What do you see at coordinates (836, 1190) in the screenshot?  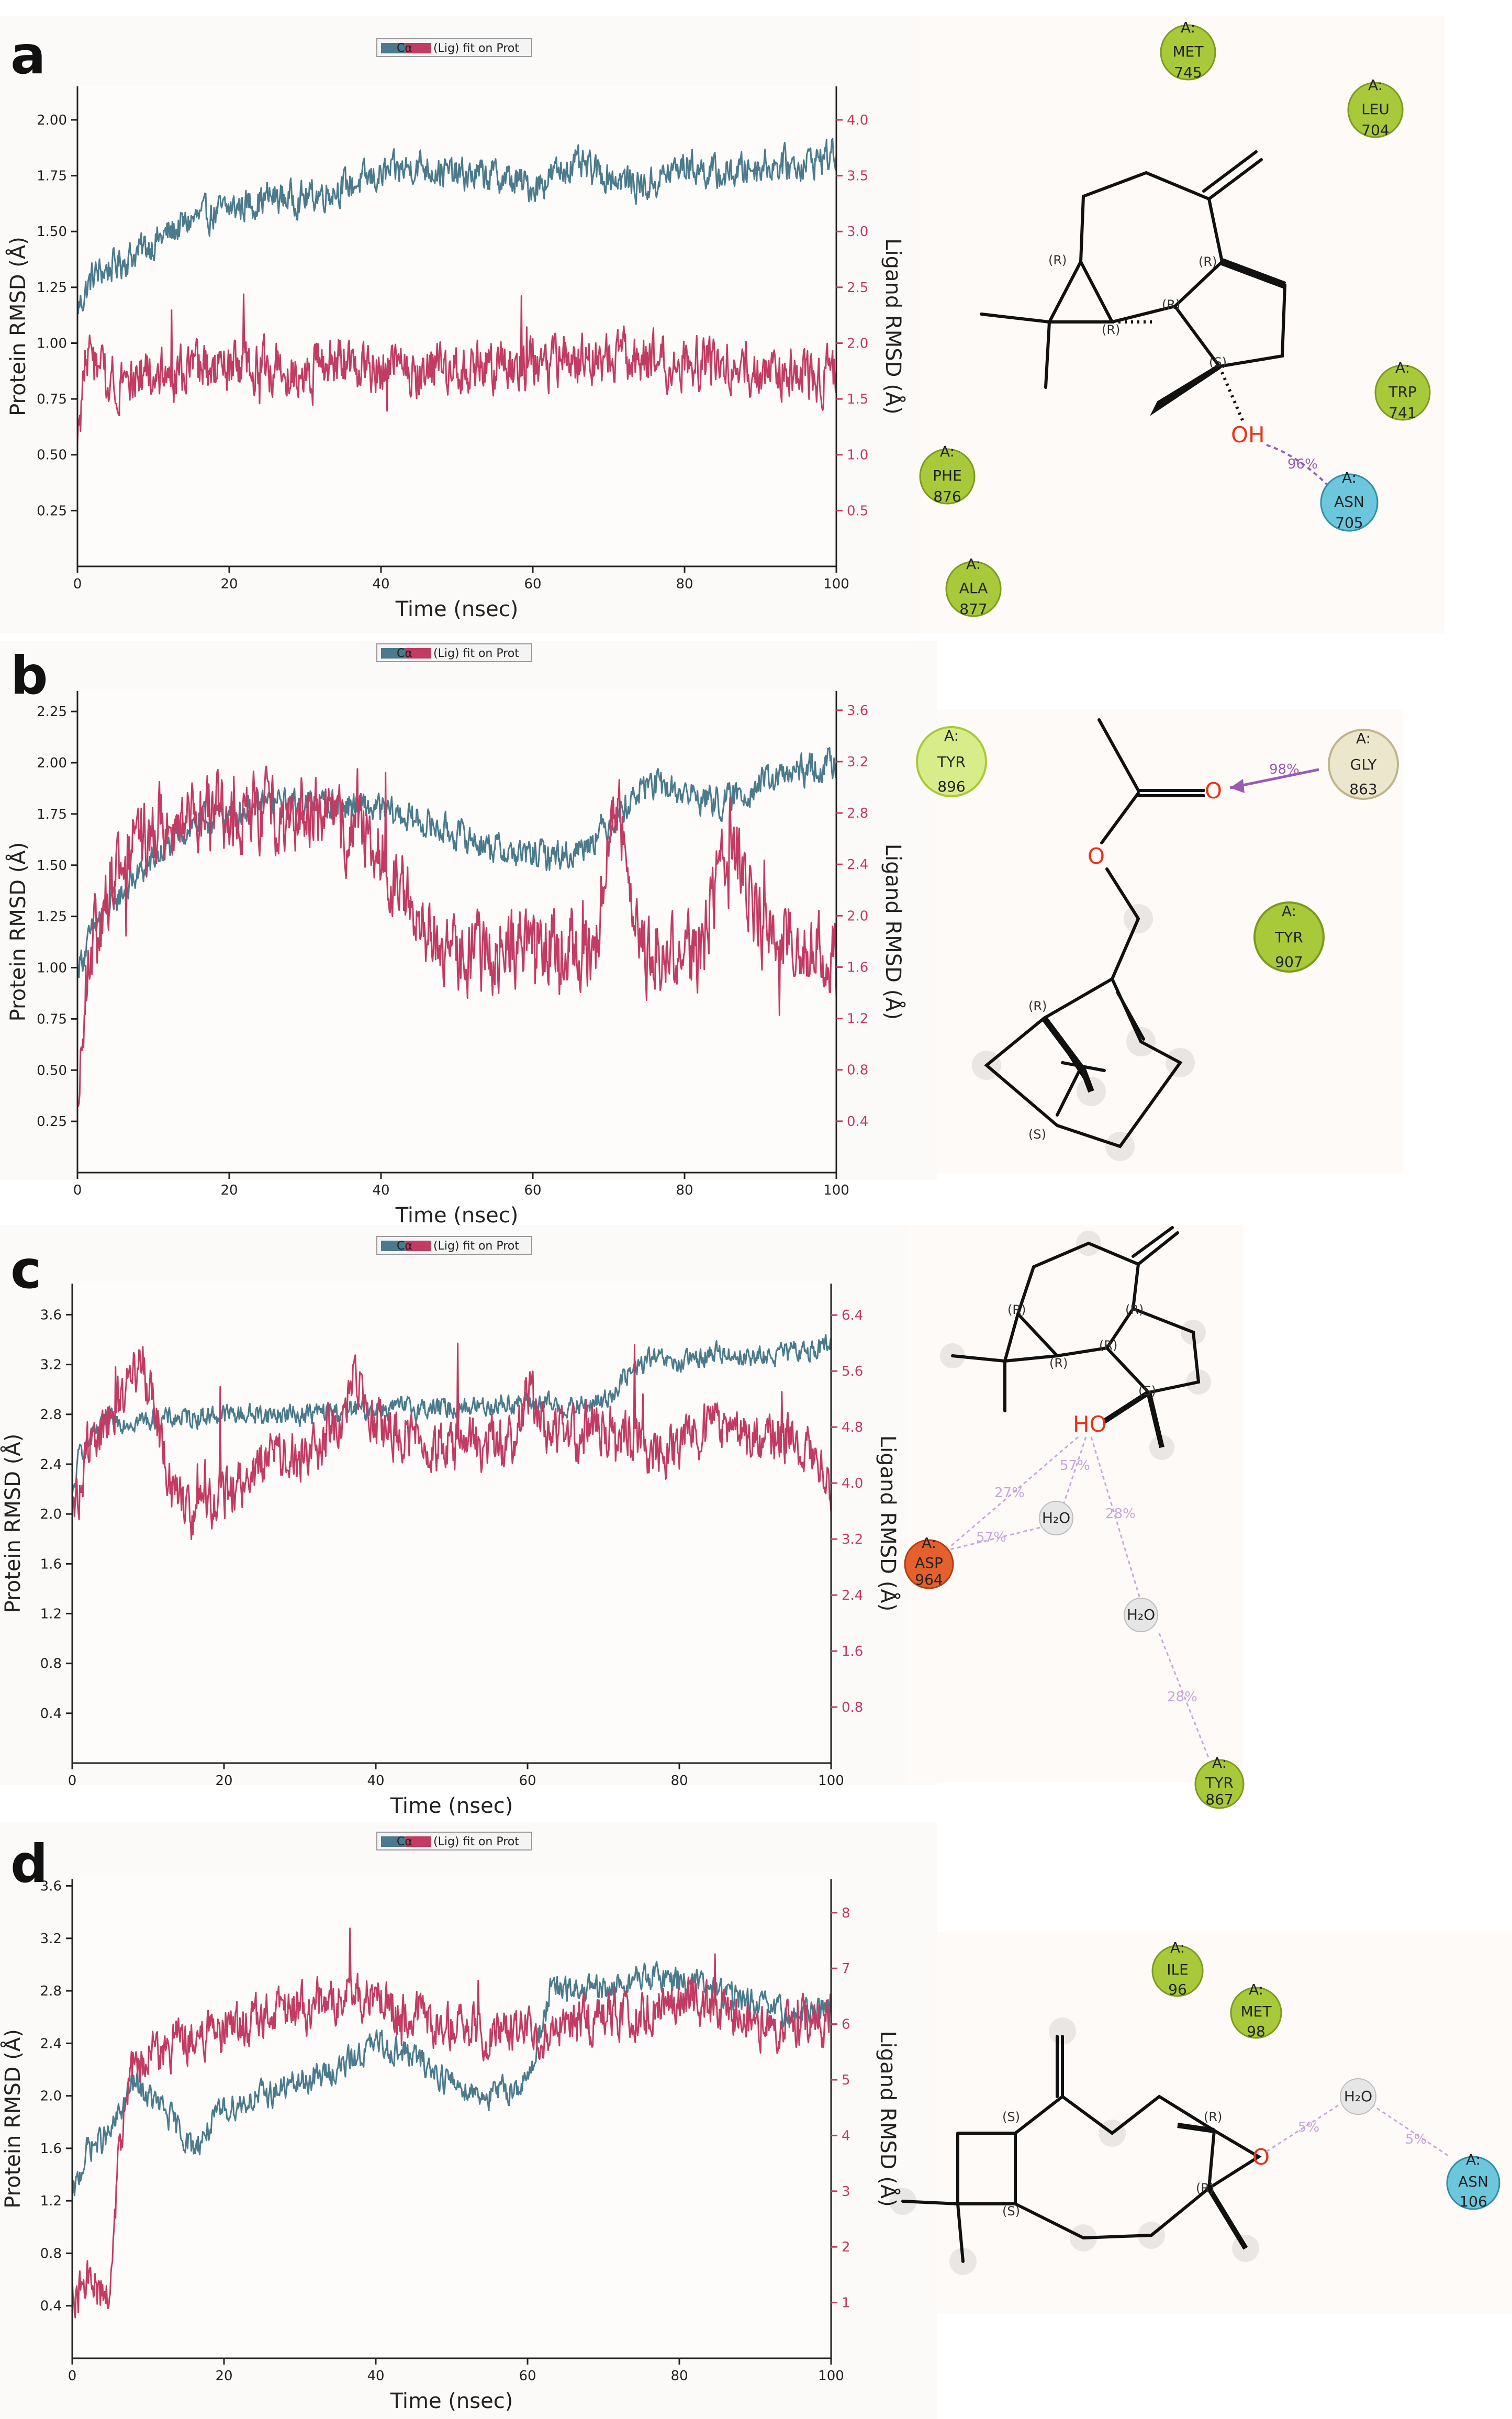 I see `x-tick-label: 100` at bounding box center [836, 1190].